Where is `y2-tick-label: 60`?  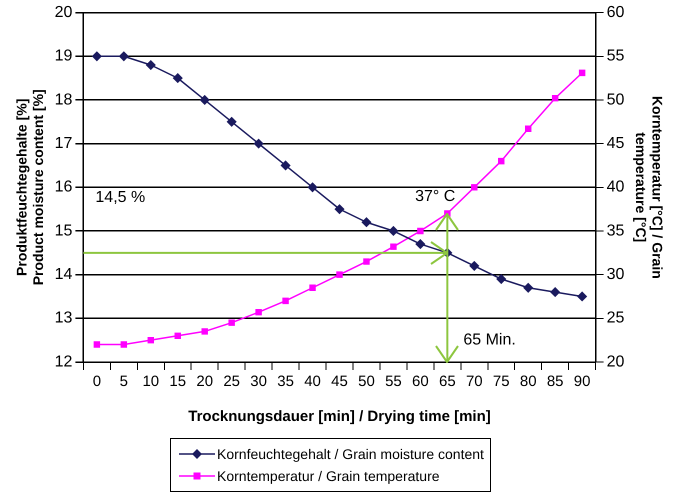 y2-tick-label: 60 is located at coordinates (615, 13).